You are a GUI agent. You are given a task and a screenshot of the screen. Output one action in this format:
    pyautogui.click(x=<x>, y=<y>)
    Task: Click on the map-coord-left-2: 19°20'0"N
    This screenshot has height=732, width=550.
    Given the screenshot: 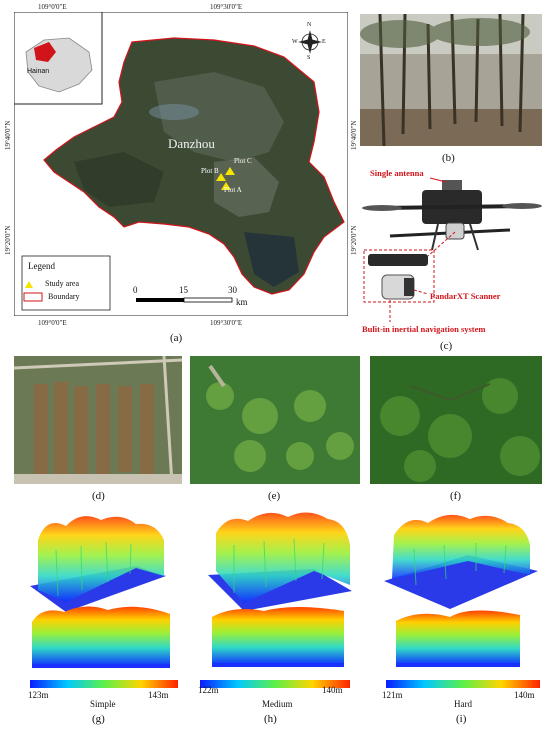 What is the action you would take?
    pyautogui.click(x=8, y=240)
    